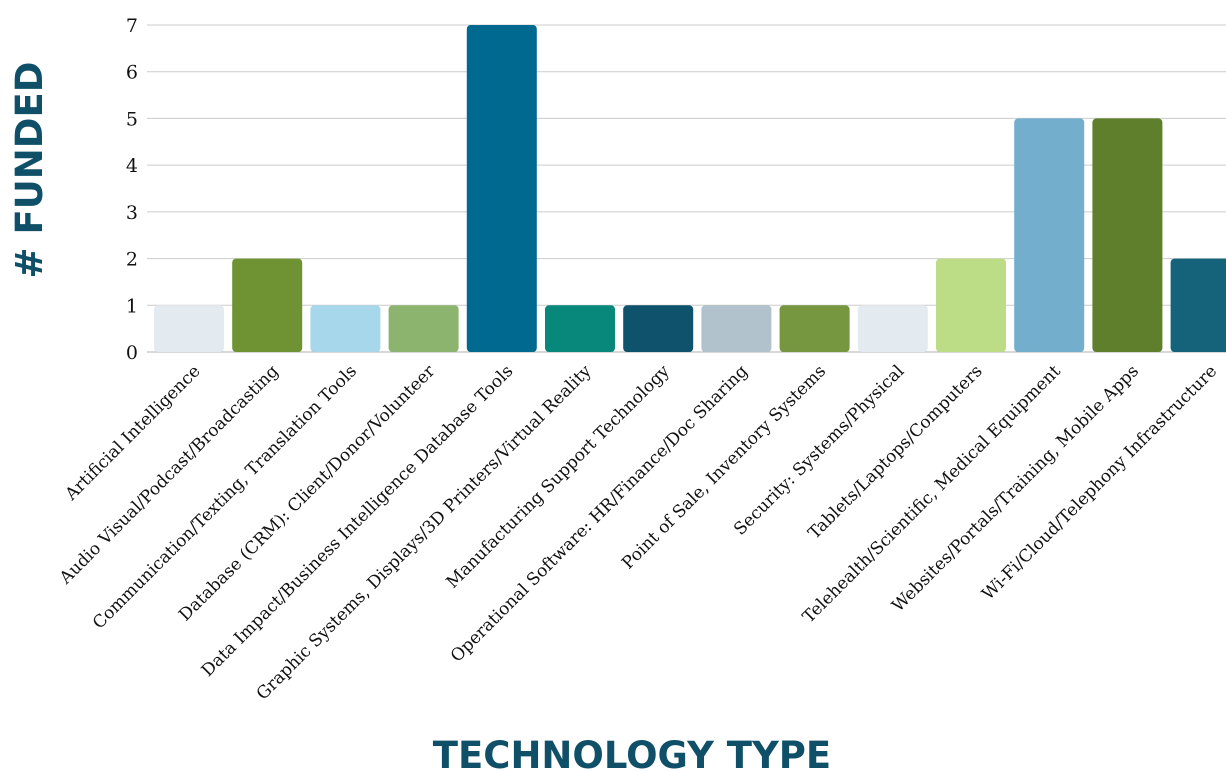 The width and height of the screenshot is (1226, 771). Describe the element at coordinates (132, 26) in the screenshot. I see `y-tick-label: 7` at that location.